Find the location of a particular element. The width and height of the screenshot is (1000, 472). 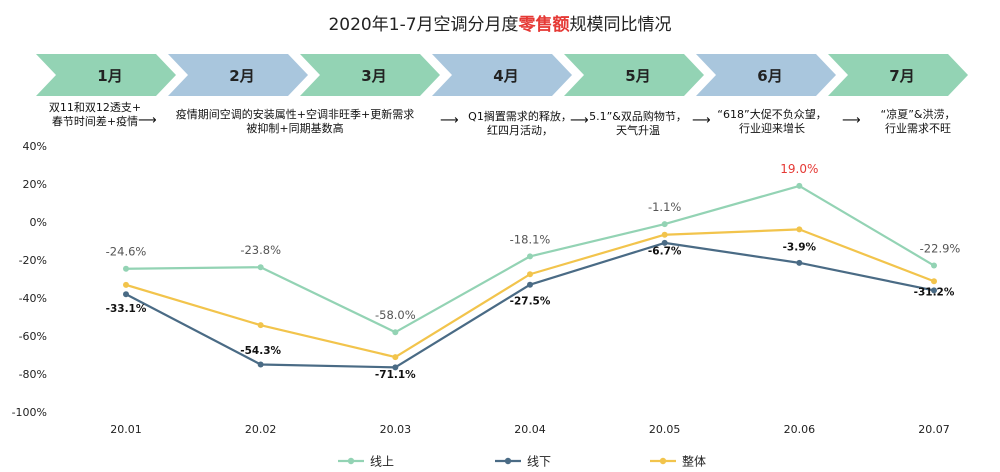

y-tick-label: -20% is located at coordinates (33, 260).